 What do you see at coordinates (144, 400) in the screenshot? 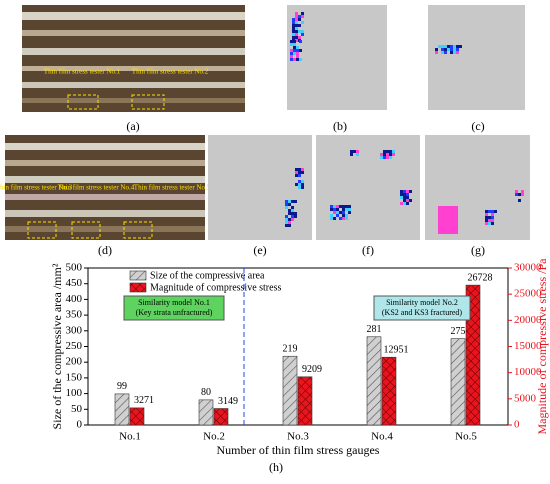
I see `data-label: 3271` at bounding box center [144, 400].